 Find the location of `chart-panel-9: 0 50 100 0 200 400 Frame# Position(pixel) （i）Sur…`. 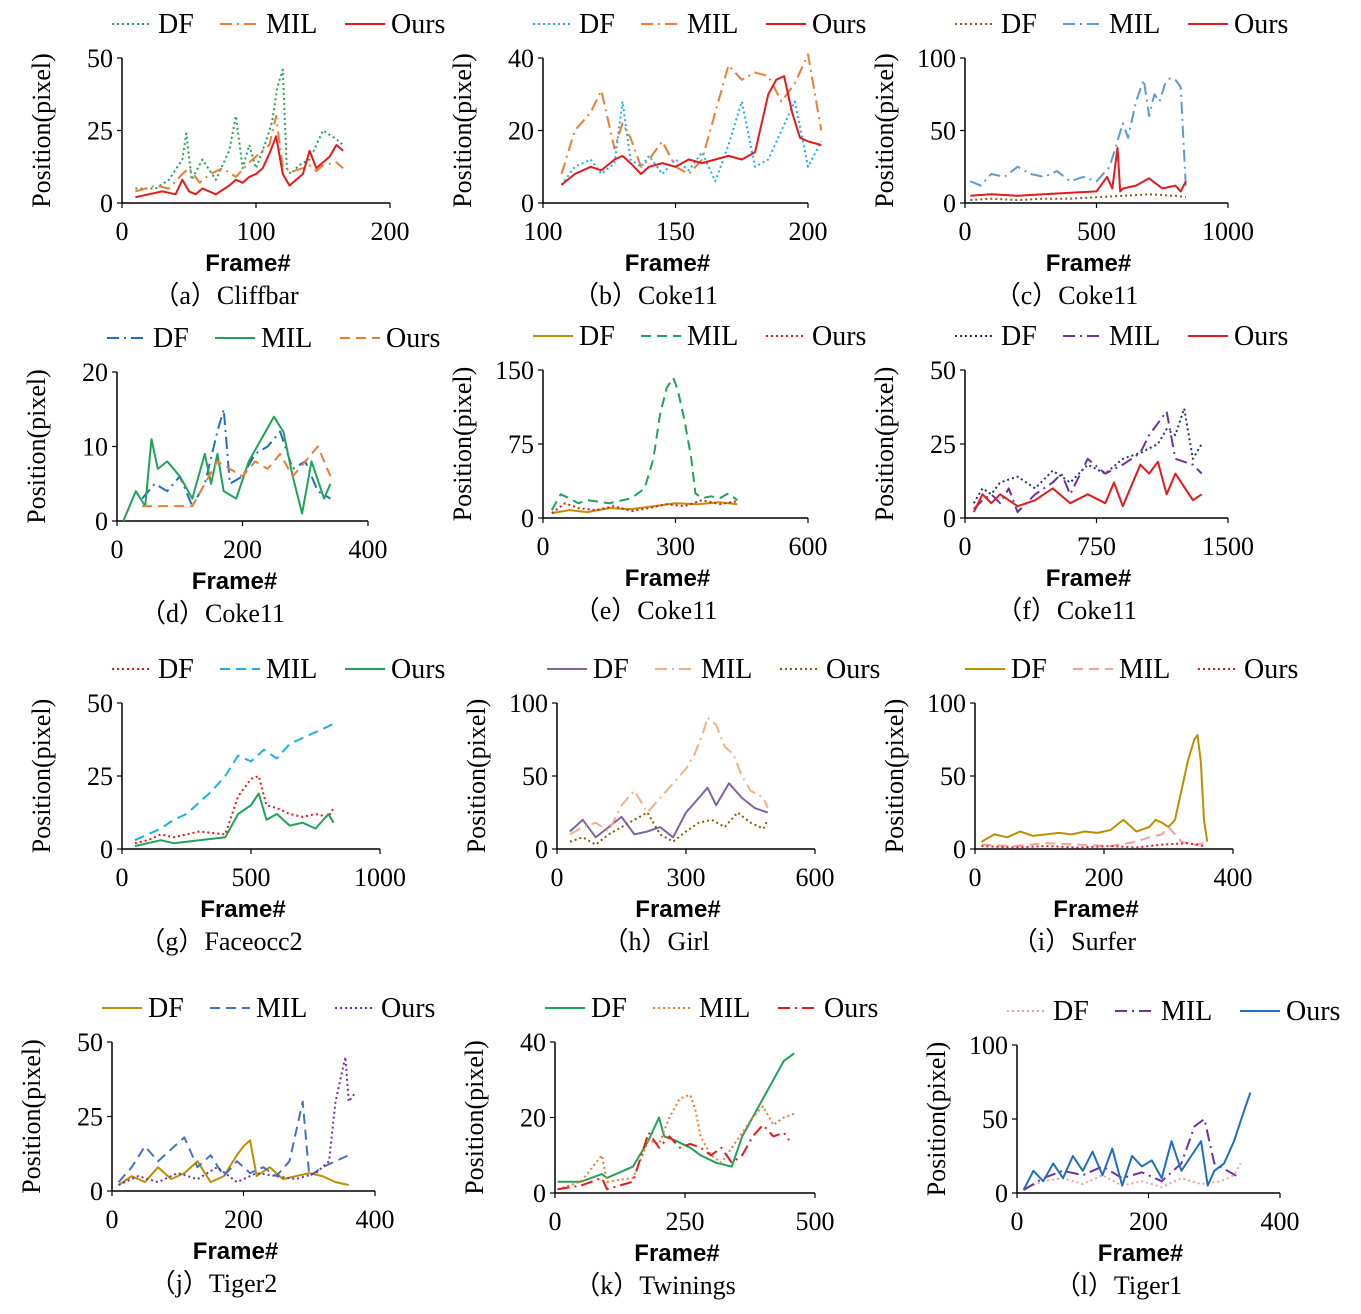

chart-panel-9: 0 50 100 0 200 400 Frame# Position(pixel) （i）Sur… is located at coordinates (1089, 805).